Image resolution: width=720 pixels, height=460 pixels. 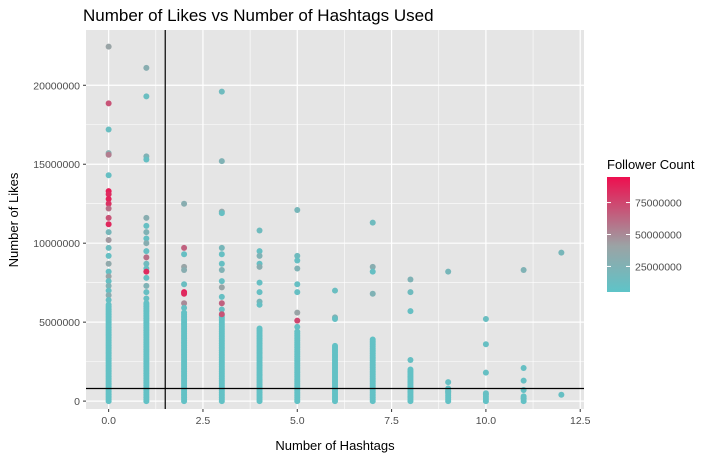 I want to click on legend-tick-label: 50000000, so click(x=658, y=236).